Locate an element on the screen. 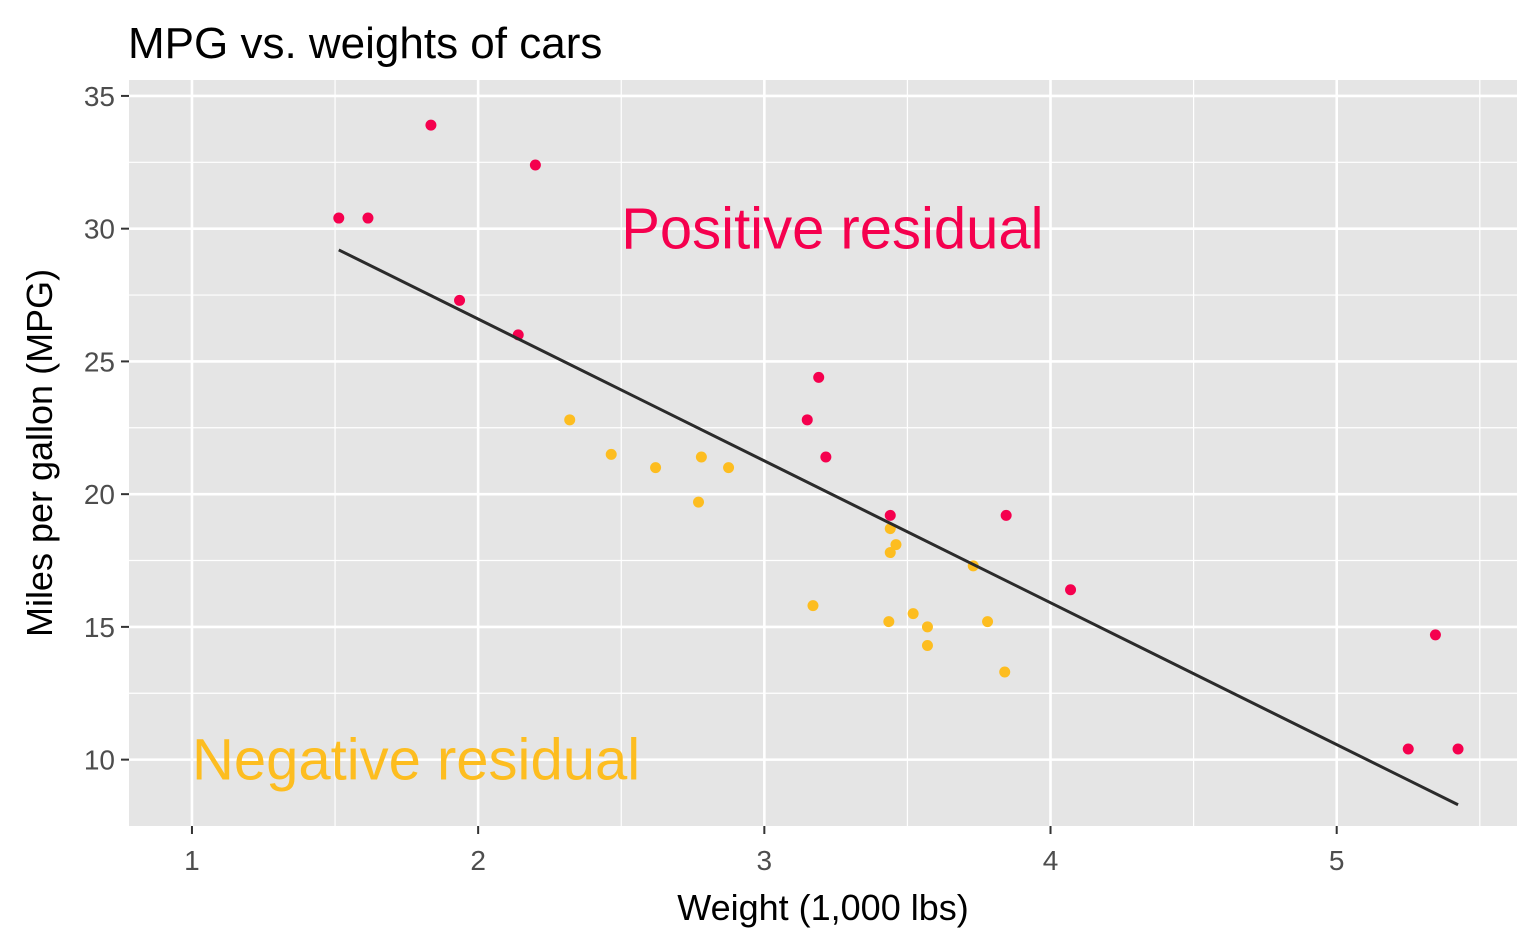 The image size is (1536, 949). annotation-label: Negative residual is located at coordinates (416, 760).